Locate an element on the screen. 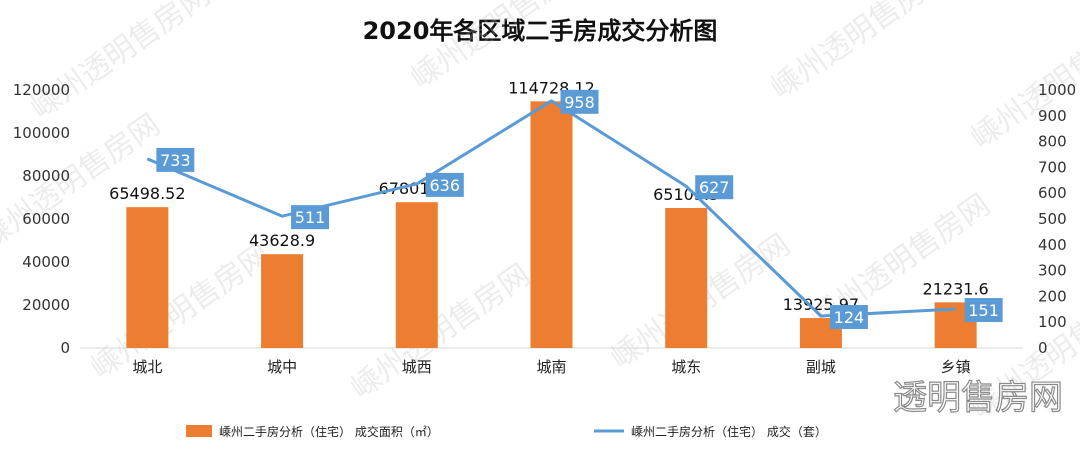 The width and height of the screenshot is (1080, 467). right-axis-tick: 800 is located at coordinates (1052, 142).